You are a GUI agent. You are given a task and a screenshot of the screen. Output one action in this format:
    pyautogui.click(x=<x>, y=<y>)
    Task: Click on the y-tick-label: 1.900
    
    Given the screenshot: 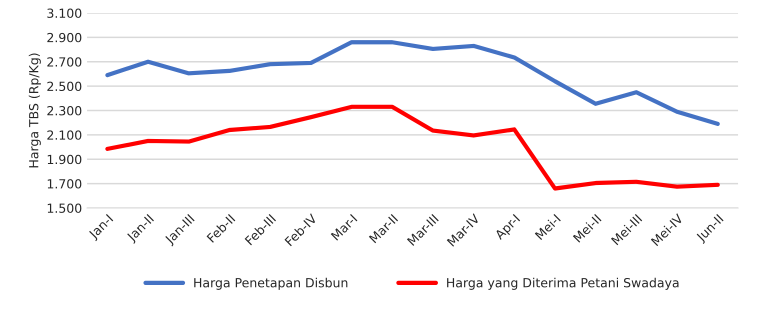 What is the action you would take?
    pyautogui.click(x=65, y=159)
    